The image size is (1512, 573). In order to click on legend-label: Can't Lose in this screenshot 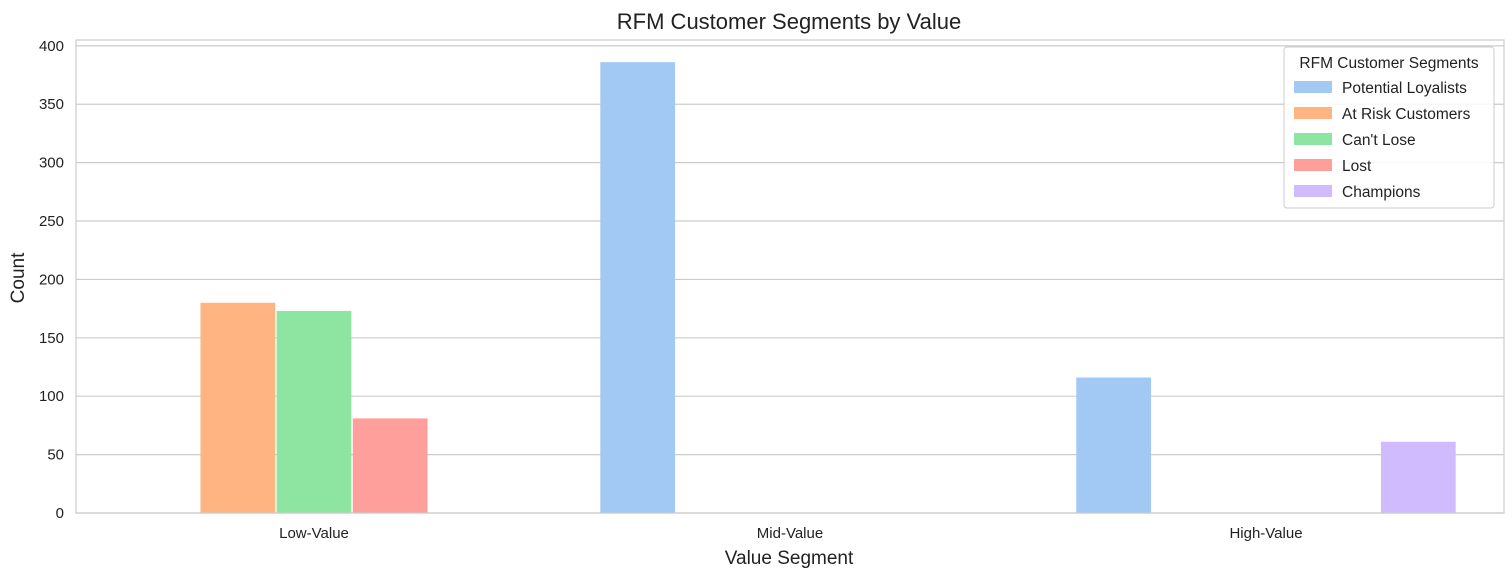, I will do `click(1379, 140)`.